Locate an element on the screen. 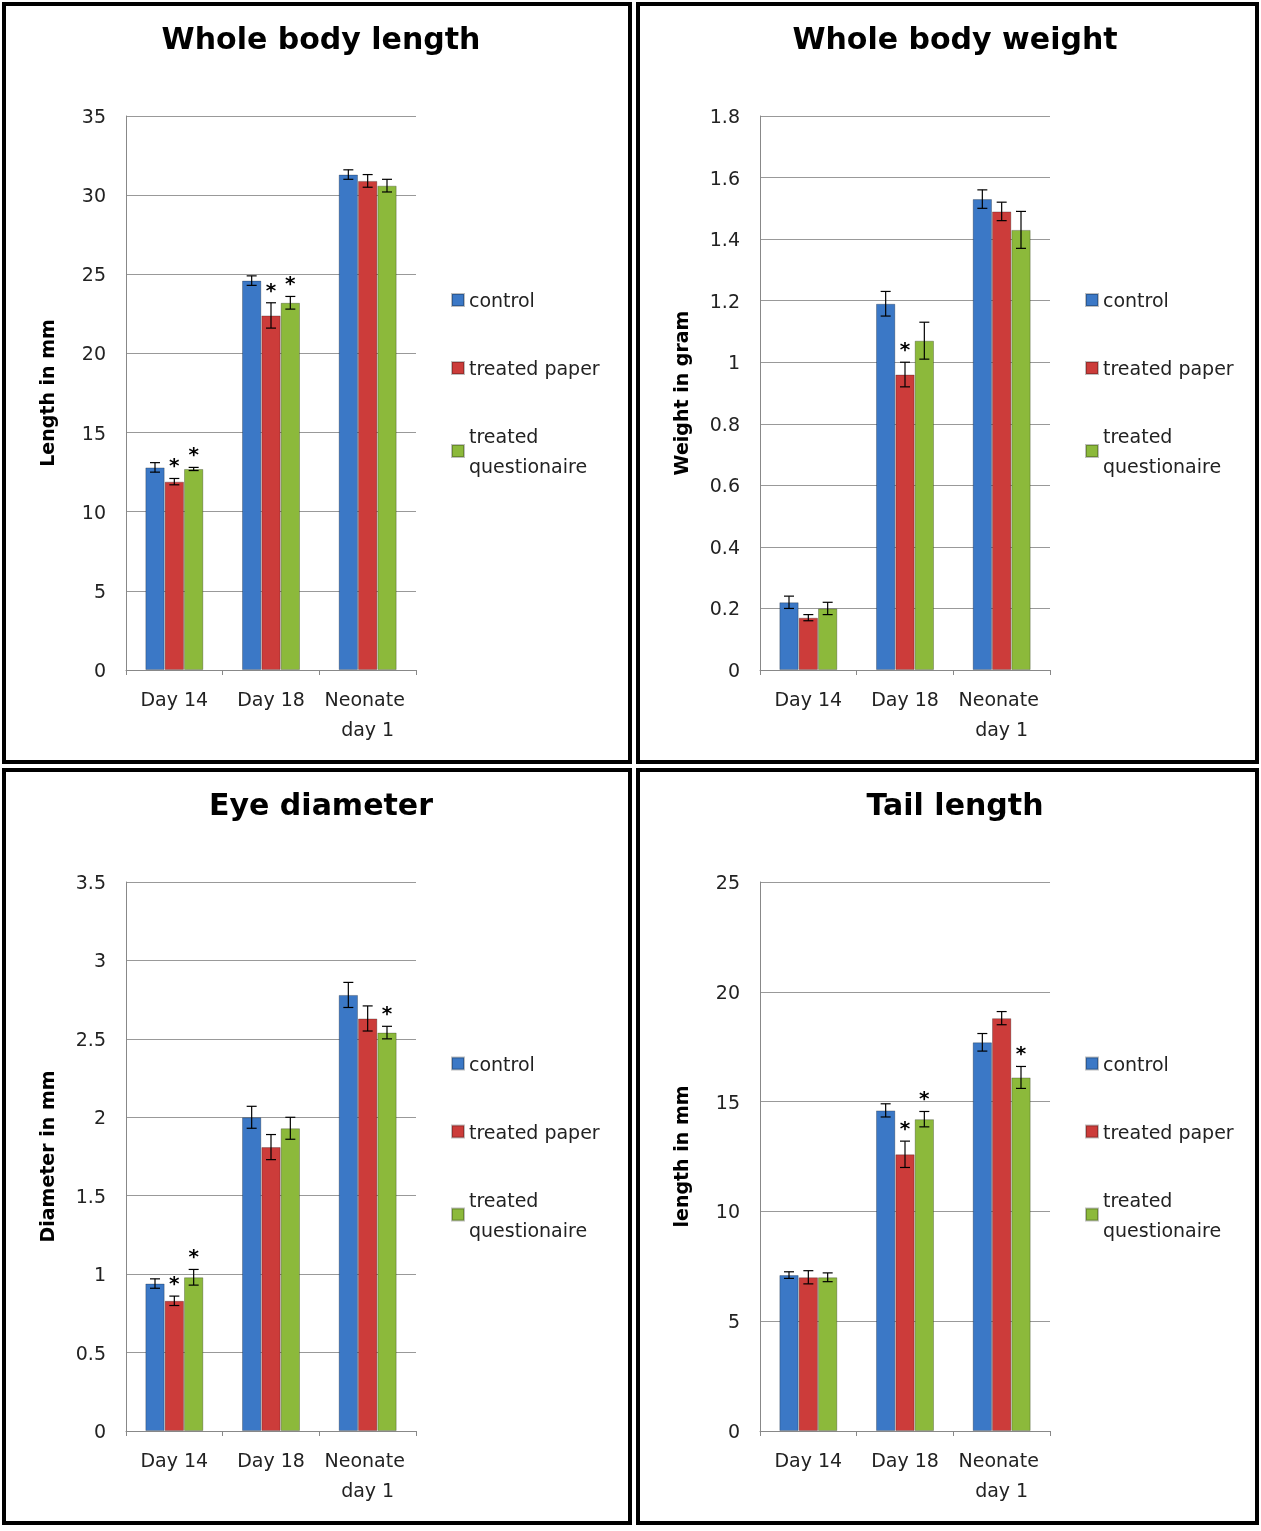 This screenshot has height=1531, width=1261. y-axis-title: Weight in gram is located at coordinates (680, 393).